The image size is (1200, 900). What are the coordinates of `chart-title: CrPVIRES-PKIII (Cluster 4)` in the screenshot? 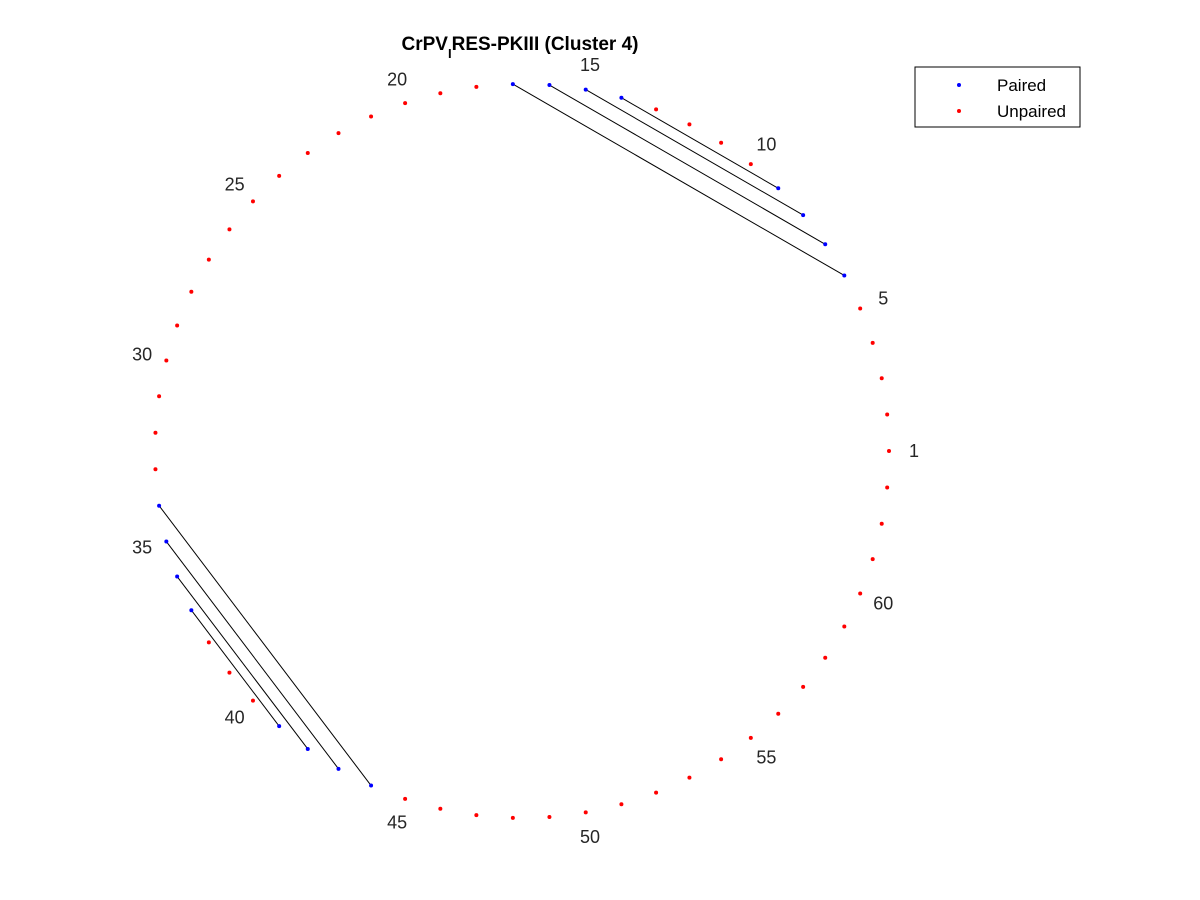 It's located at (520, 47).